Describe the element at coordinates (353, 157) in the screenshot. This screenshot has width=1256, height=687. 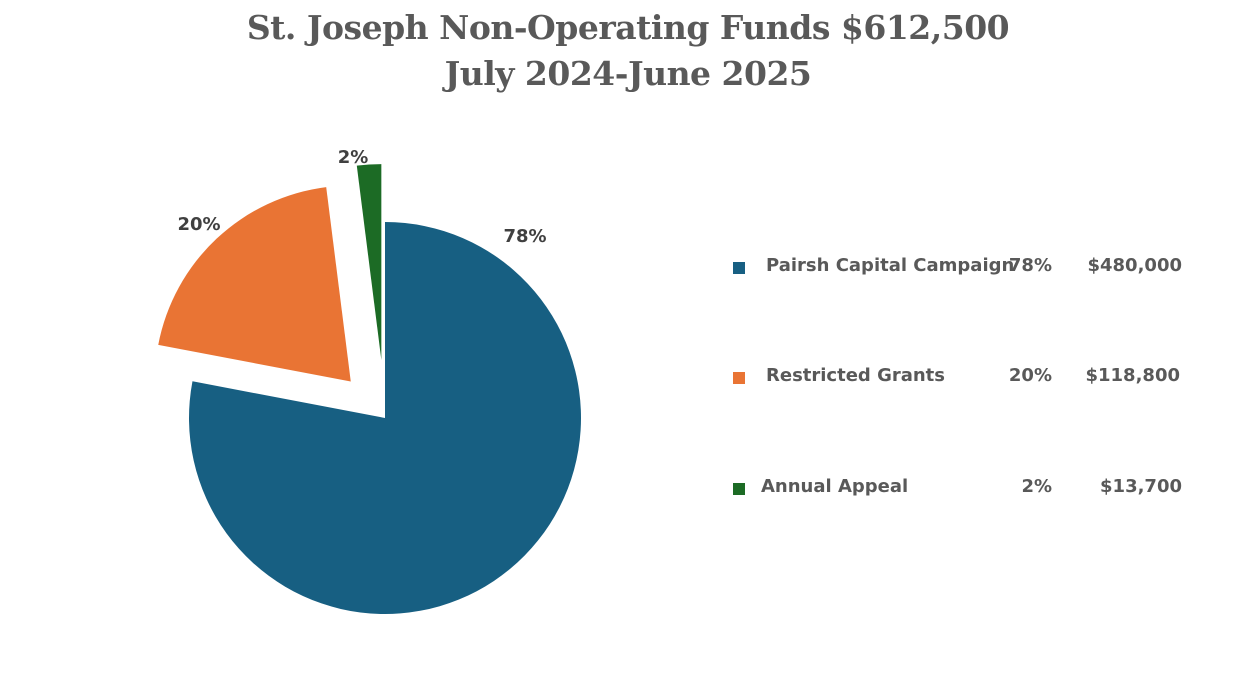
I see `data-label: 2%` at that location.